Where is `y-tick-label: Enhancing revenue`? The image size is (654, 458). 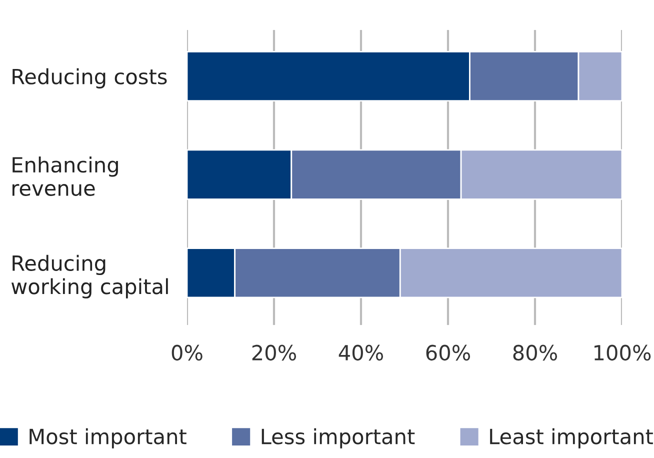
y-tick-label: Enhancing revenue is located at coordinates (65, 176).